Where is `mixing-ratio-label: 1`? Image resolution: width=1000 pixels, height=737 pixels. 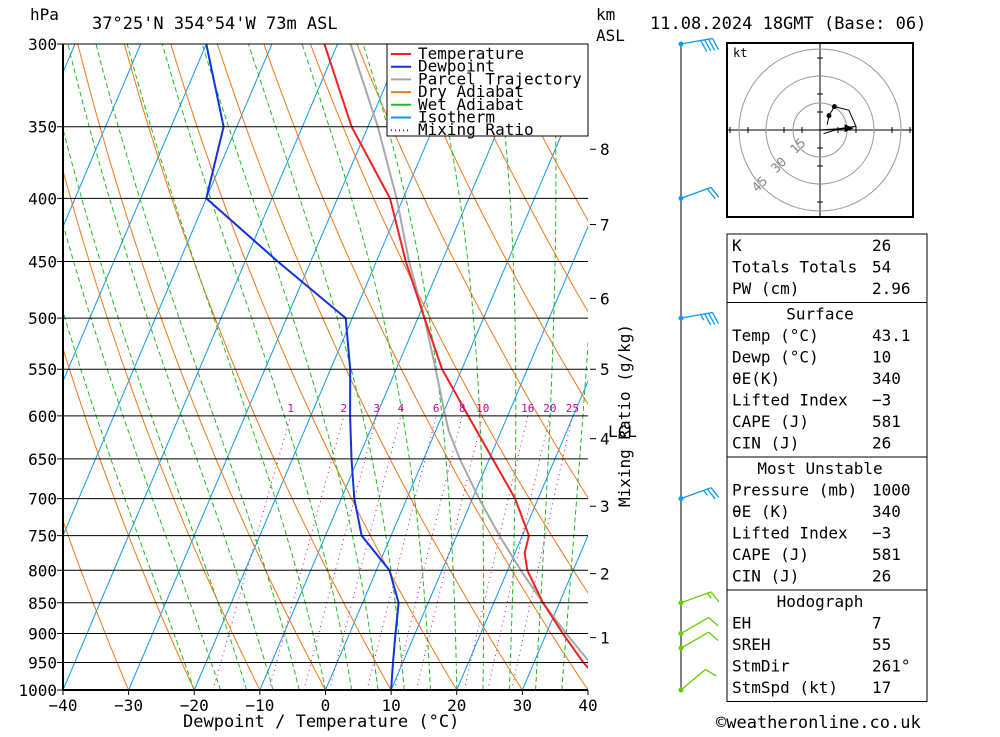 mixing-ratio-label: 1 is located at coordinates (290, 408).